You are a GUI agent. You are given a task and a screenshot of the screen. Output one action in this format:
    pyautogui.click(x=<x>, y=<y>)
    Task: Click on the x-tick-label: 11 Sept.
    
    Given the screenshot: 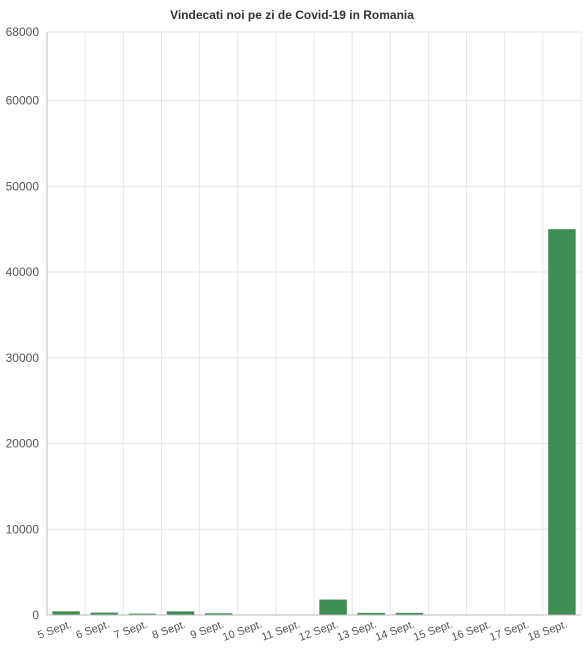 What is the action you would take?
    pyautogui.click(x=281, y=631)
    